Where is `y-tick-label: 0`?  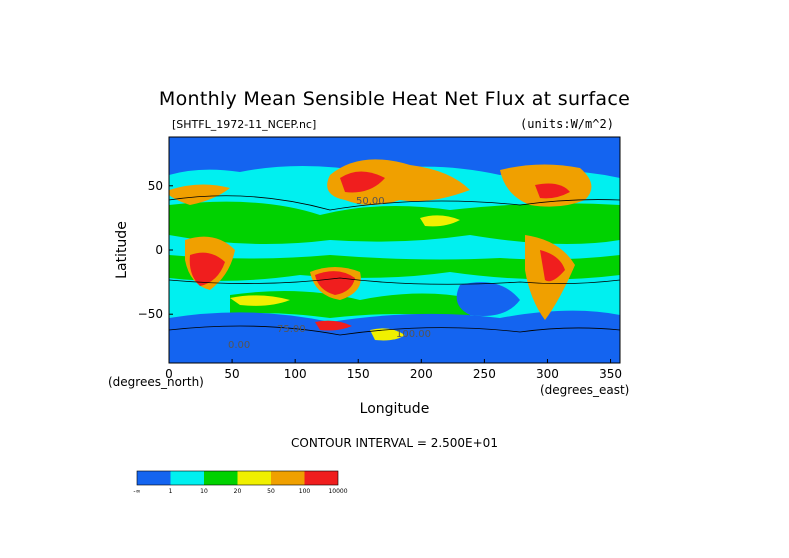 y-tick-label: 0 is located at coordinates (159, 250).